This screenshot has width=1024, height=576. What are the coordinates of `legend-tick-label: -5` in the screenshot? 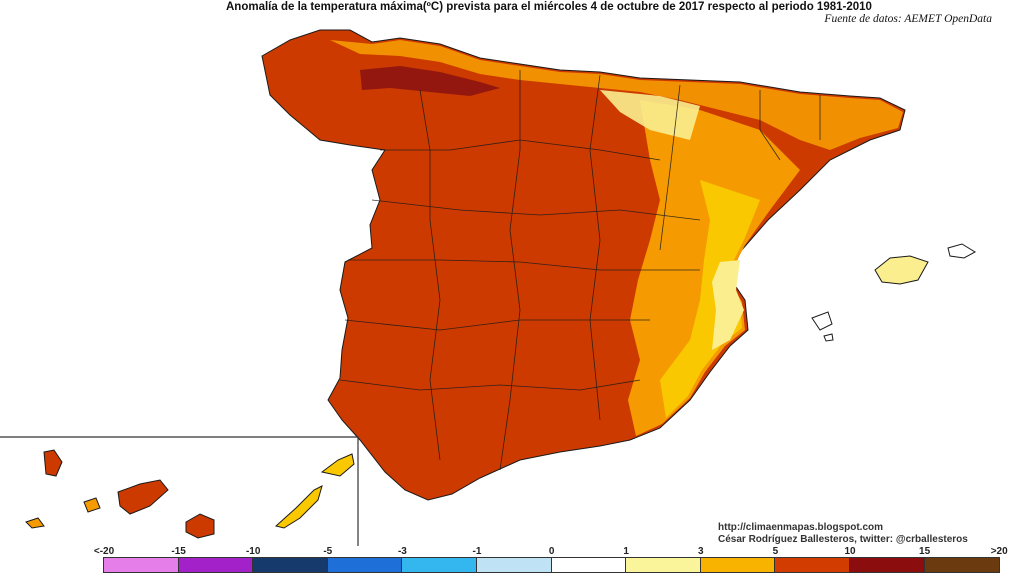 It's located at (328, 551).